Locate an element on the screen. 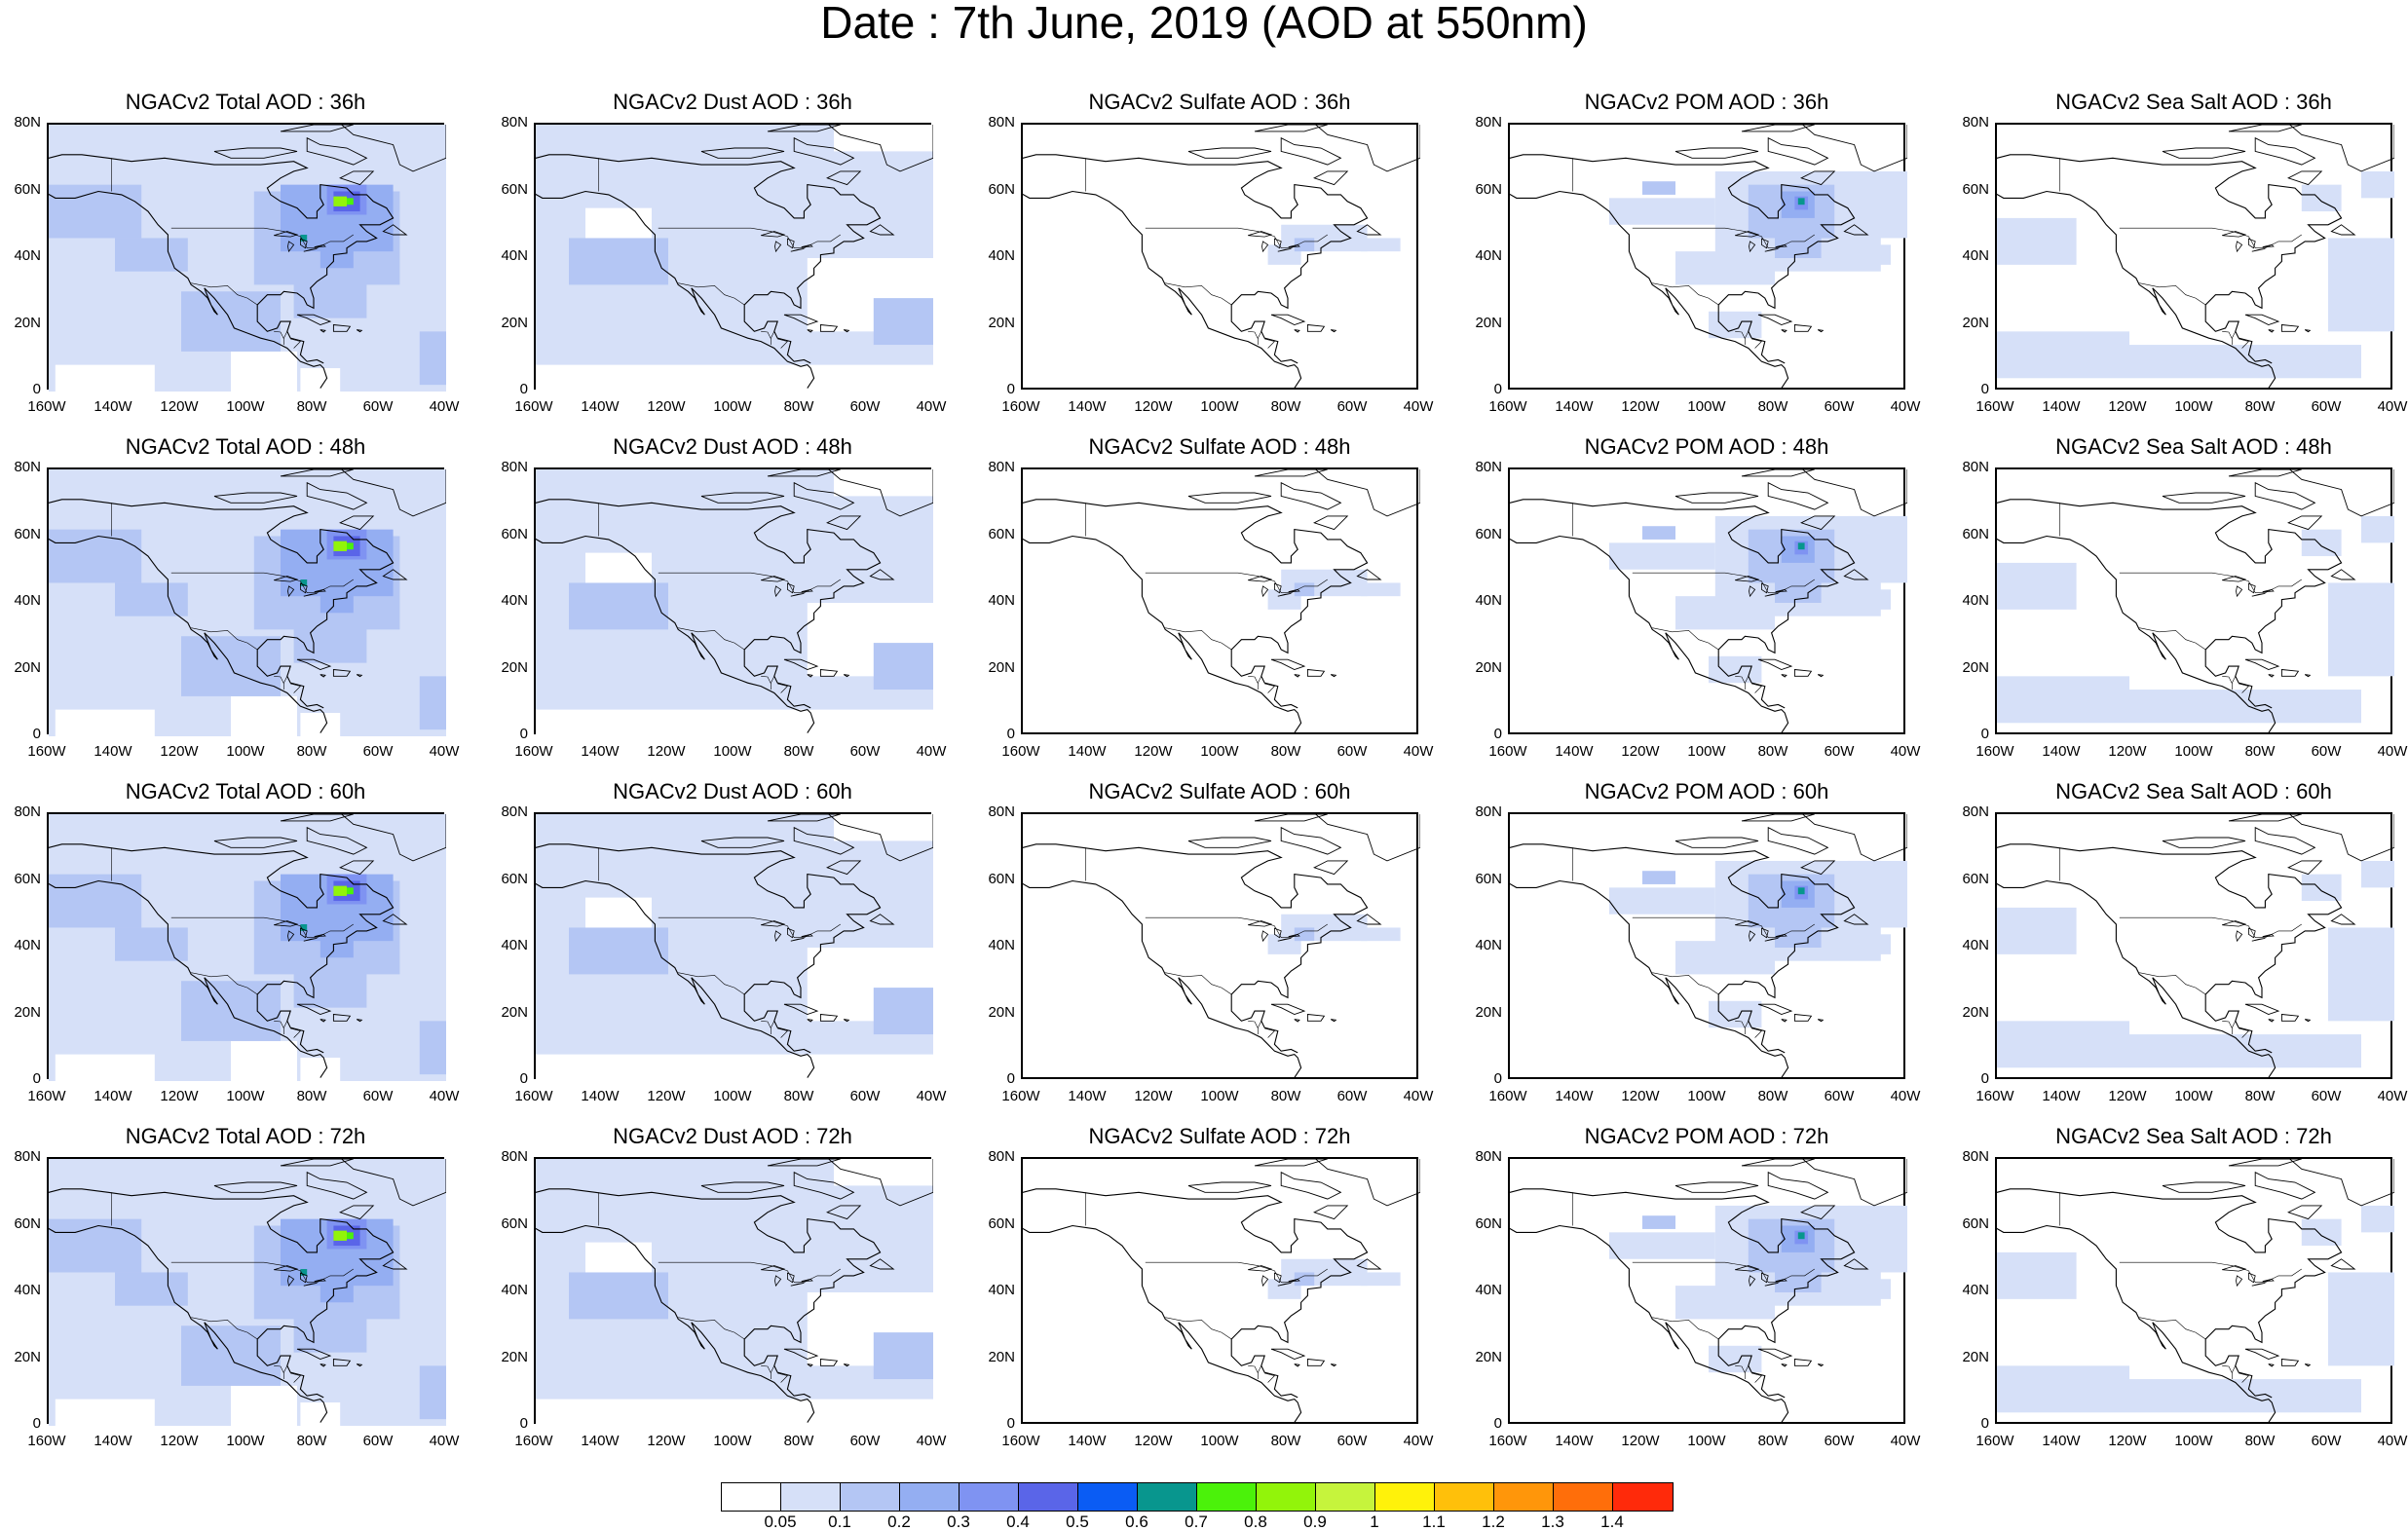 The height and width of the screenshot is (1531, 2408). map-panel-sulfate is located at coordinates (1220, 600).